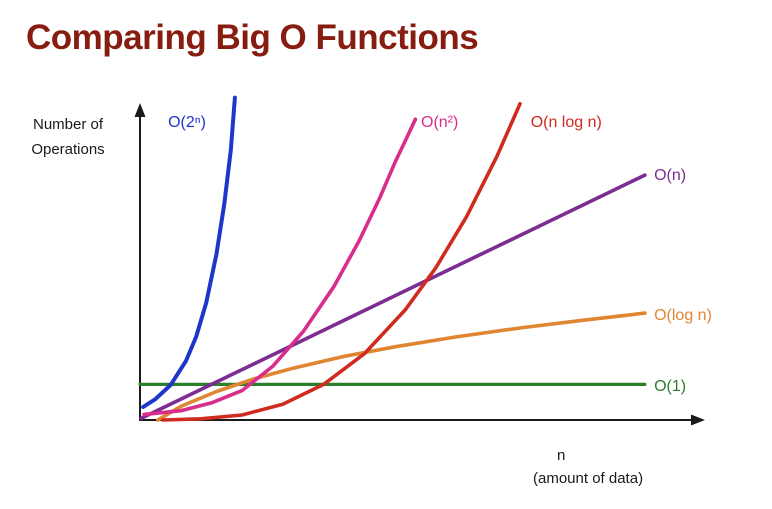  I want to click on y-axis-arrow-icon, so click(140, 110).